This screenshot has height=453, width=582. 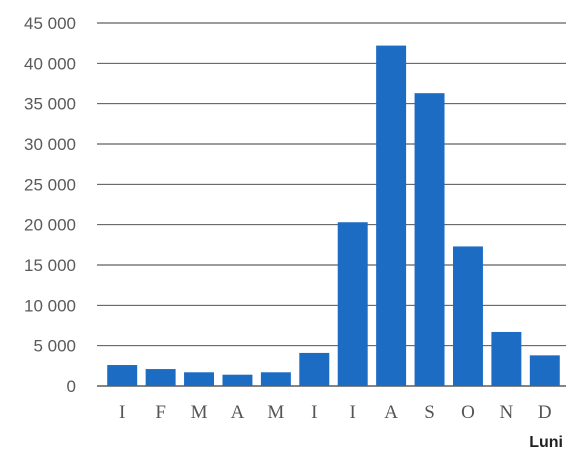 What do you see at coordinates (50, 23) in the screenshot?
I see `y-tick-label: 45 000` at bounding box center [50, 23].